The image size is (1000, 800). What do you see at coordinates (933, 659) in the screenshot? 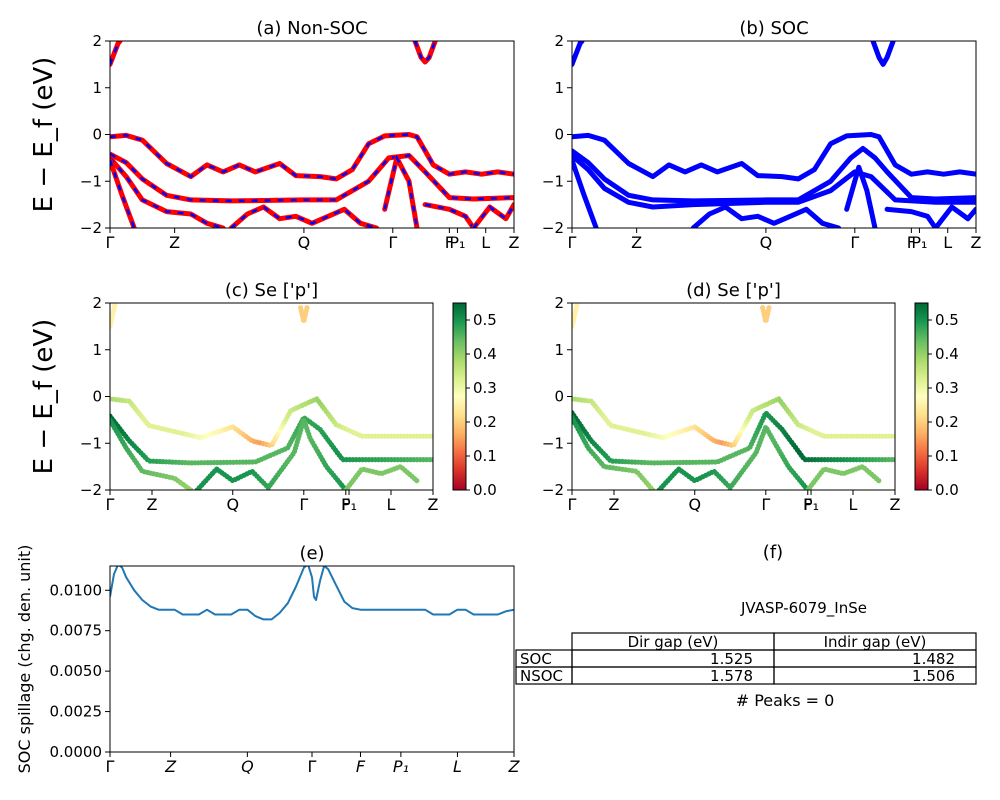
I see `table-value-soc-indir: 1.482` at bounding box center [933, 659].